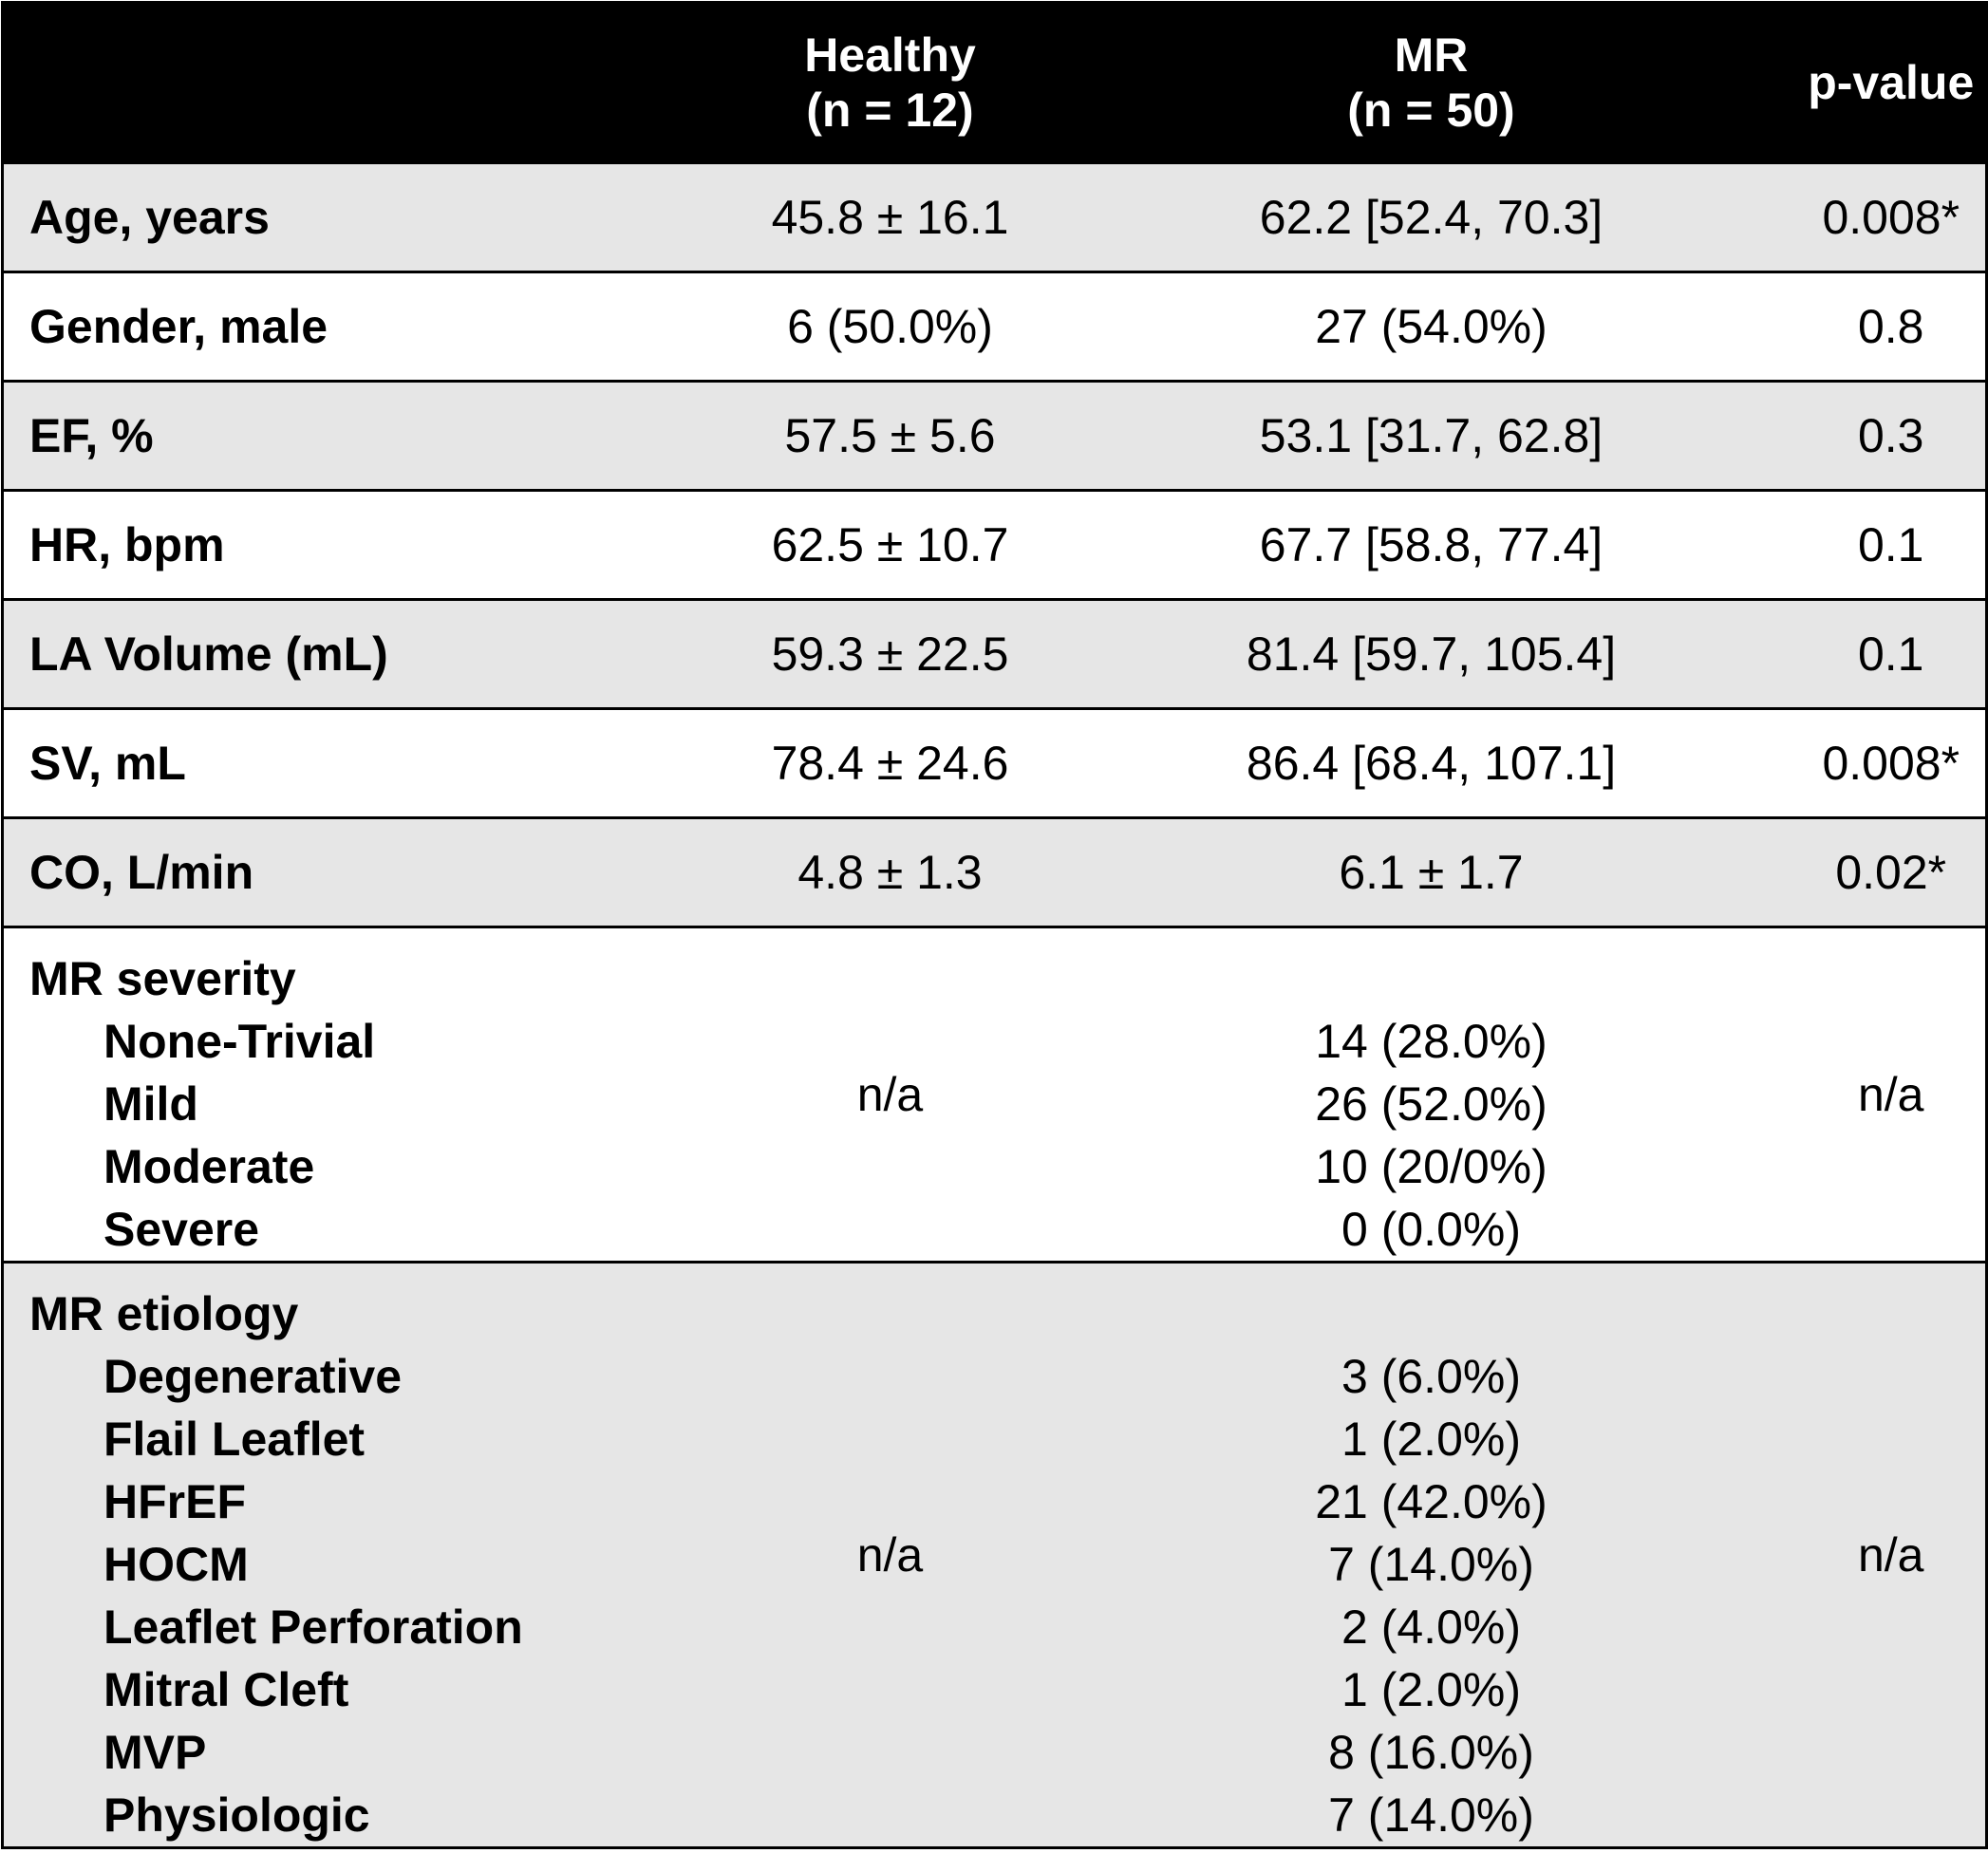 The width and height of the screenshot is (1988, 1872). Describe the element at coordinates (1431, 1166) in the screenshot. I see `severity-item-value: 10 (20/0%)` at that location.